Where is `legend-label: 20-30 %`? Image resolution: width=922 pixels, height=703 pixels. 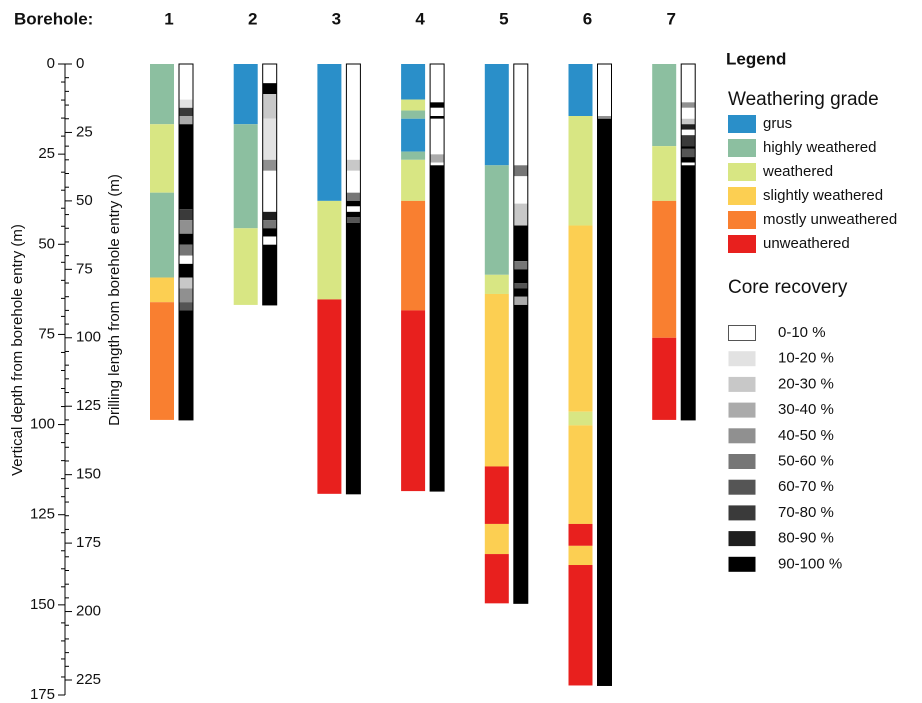 legend-label: 20-30 % is located at coordinates (806, 383).